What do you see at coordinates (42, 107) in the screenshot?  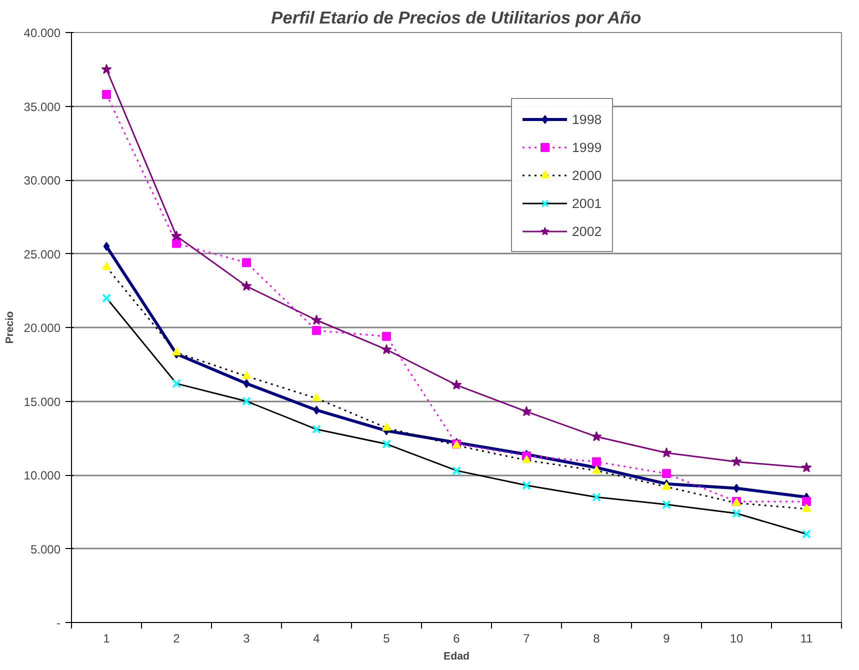 I see `y-tick-label: 35.000` at bounding box center [42, 107].